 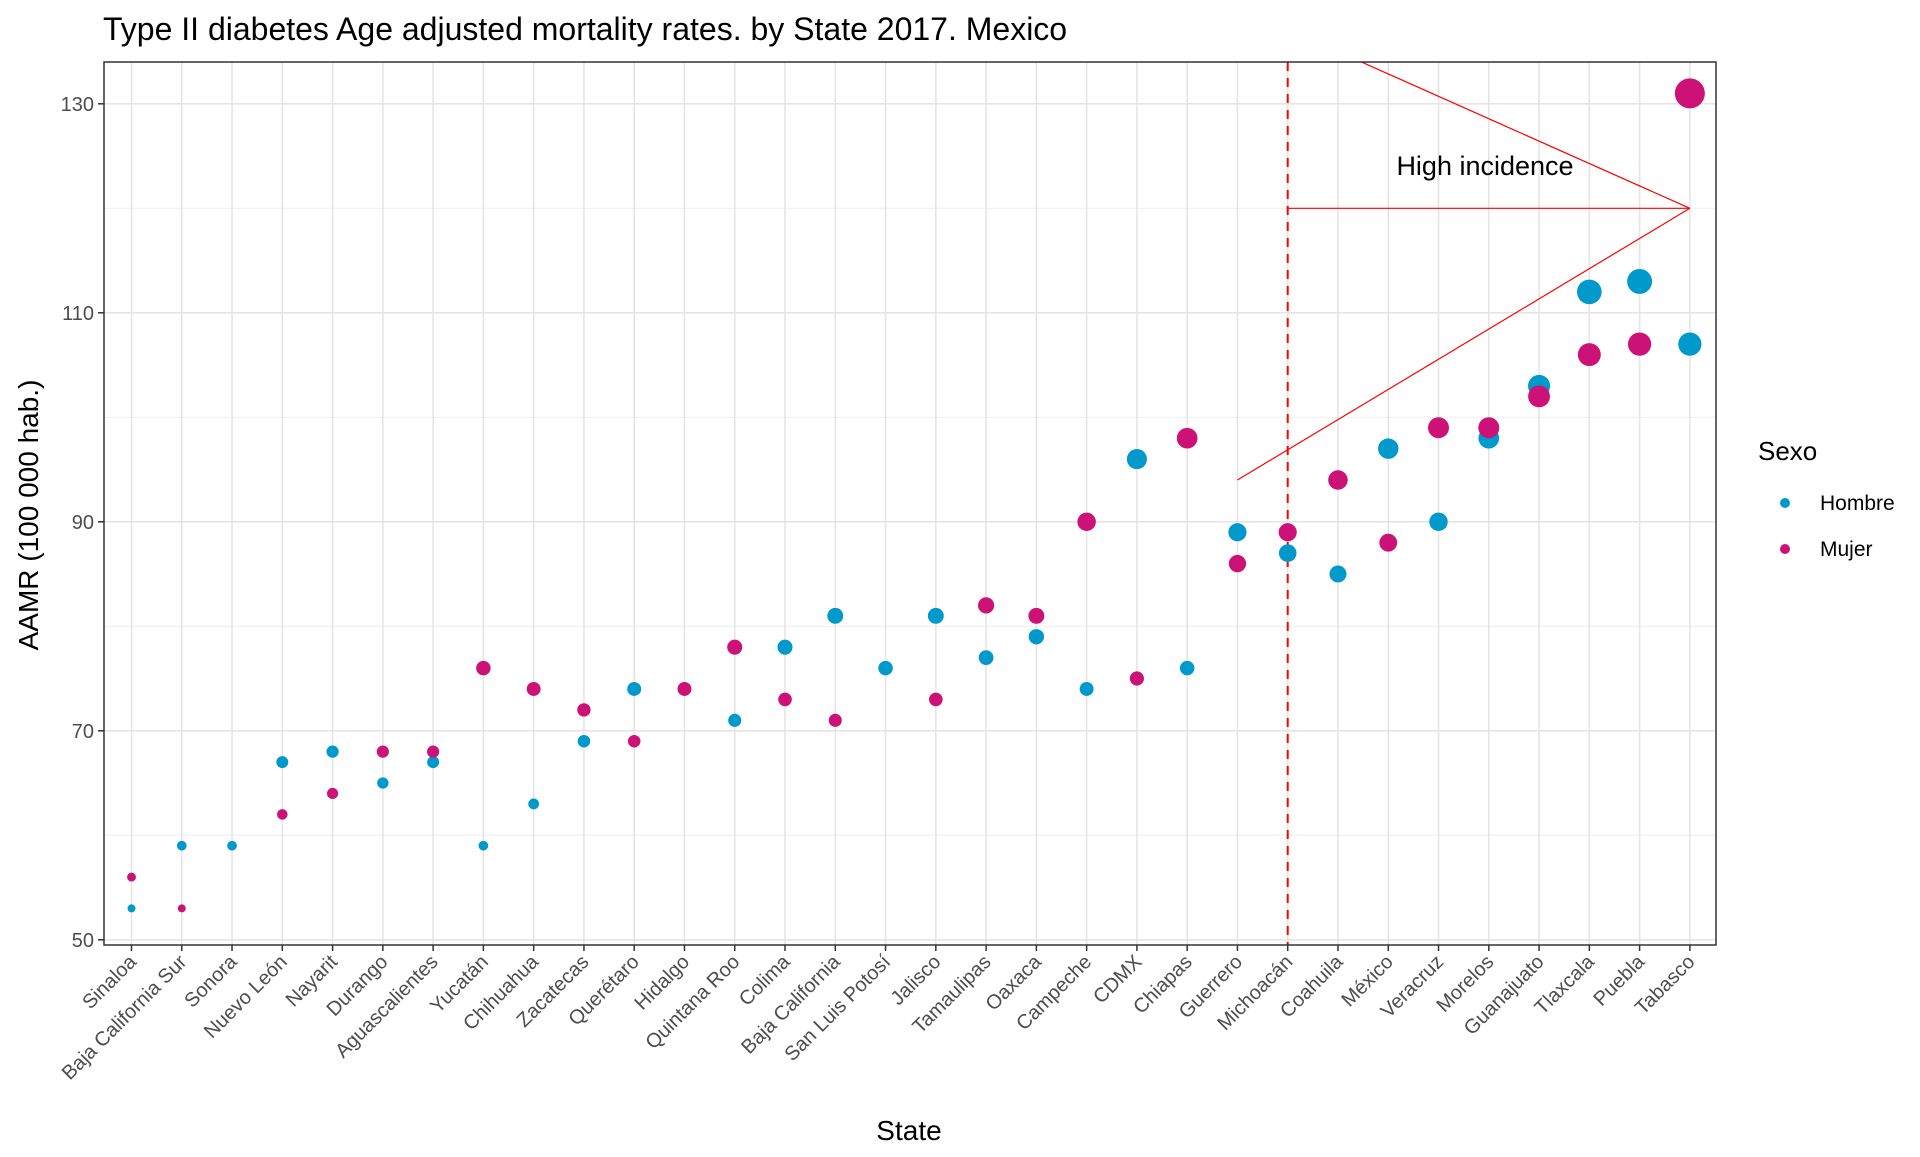 I want to click on legend: Sexo Hombre Mujer, so click(x=1826, y=498).